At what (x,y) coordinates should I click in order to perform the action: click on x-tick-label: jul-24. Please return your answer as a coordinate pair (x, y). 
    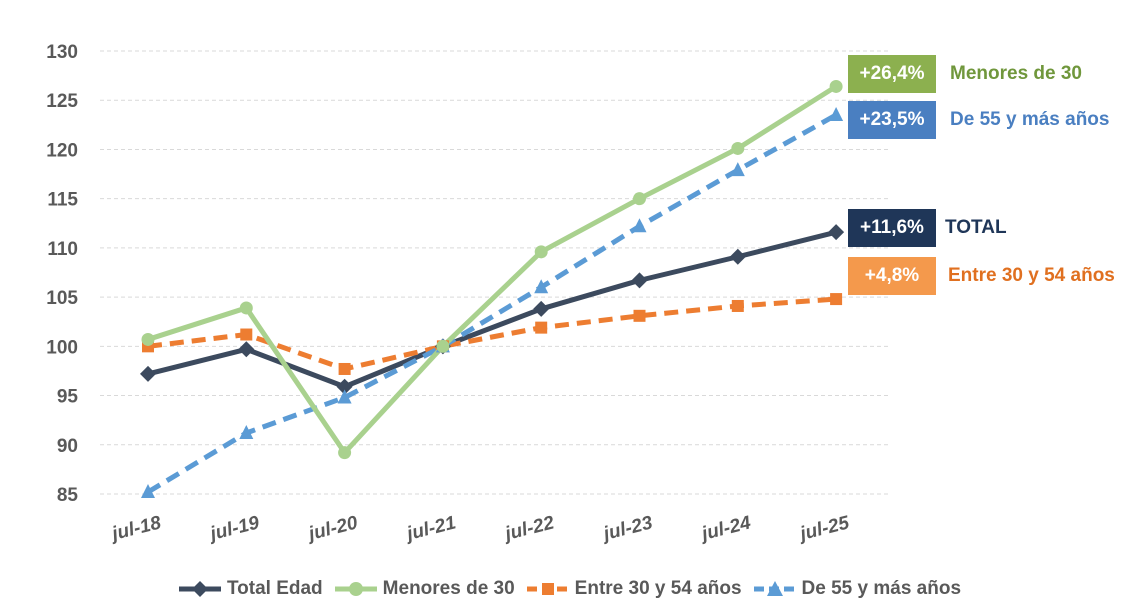
    Looking at the image, I should click on (725, 528).